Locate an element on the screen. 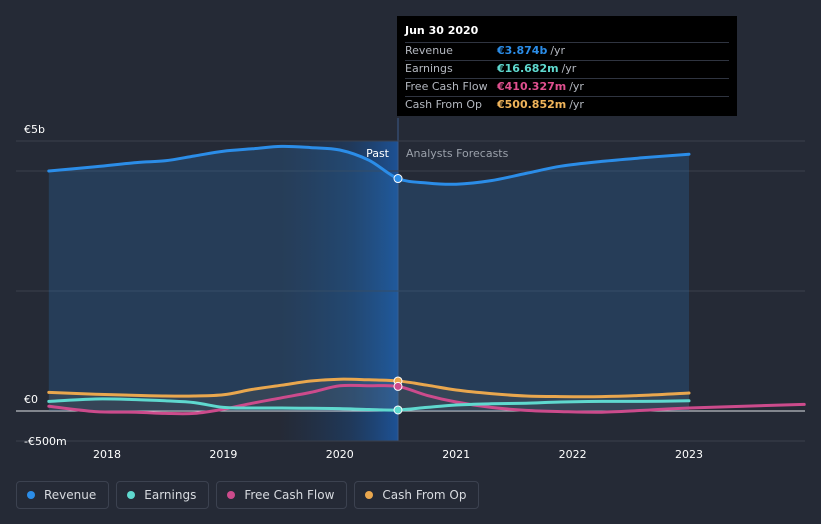 The height and width of the screenshot is (524, 821). legend-item-cash-from-op: Cash From Op is located at coordinates (417, 495).